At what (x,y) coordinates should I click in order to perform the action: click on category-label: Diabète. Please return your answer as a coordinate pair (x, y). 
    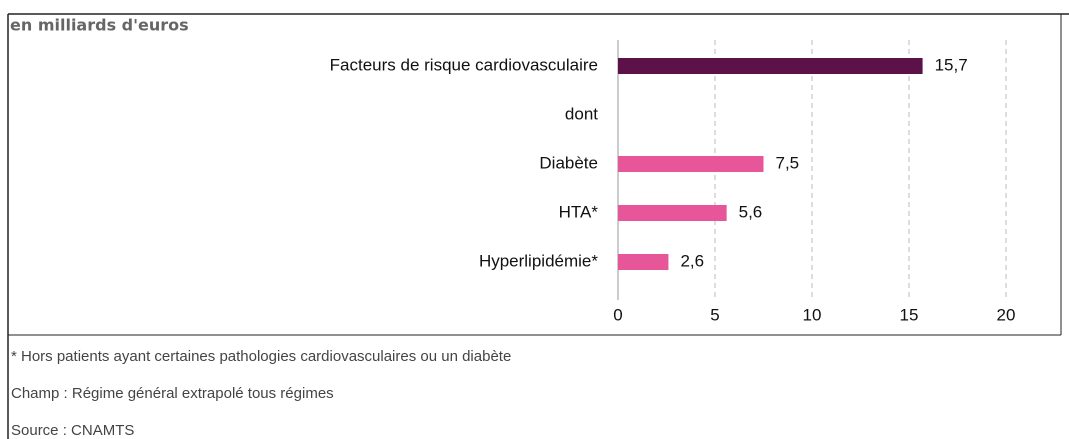
    Looking at the image, I should click on (568, 162).